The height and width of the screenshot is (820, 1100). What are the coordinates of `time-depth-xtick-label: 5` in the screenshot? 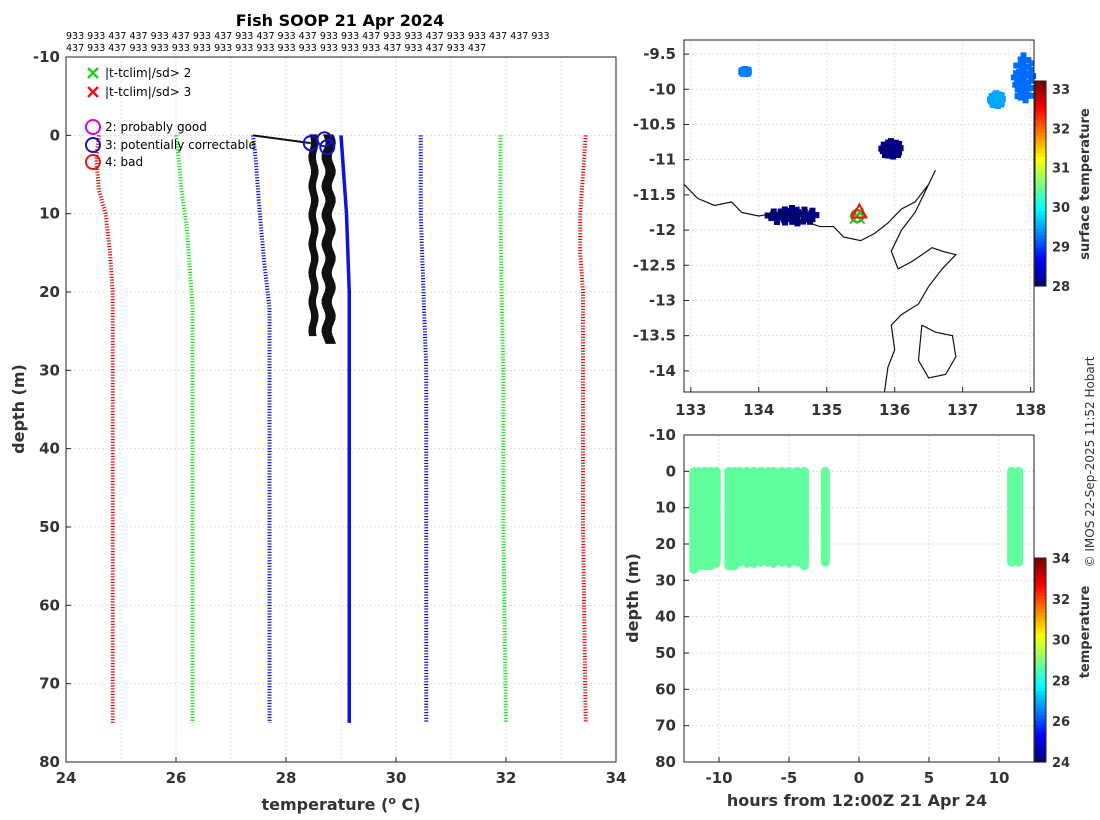 It's located at (929, 778).